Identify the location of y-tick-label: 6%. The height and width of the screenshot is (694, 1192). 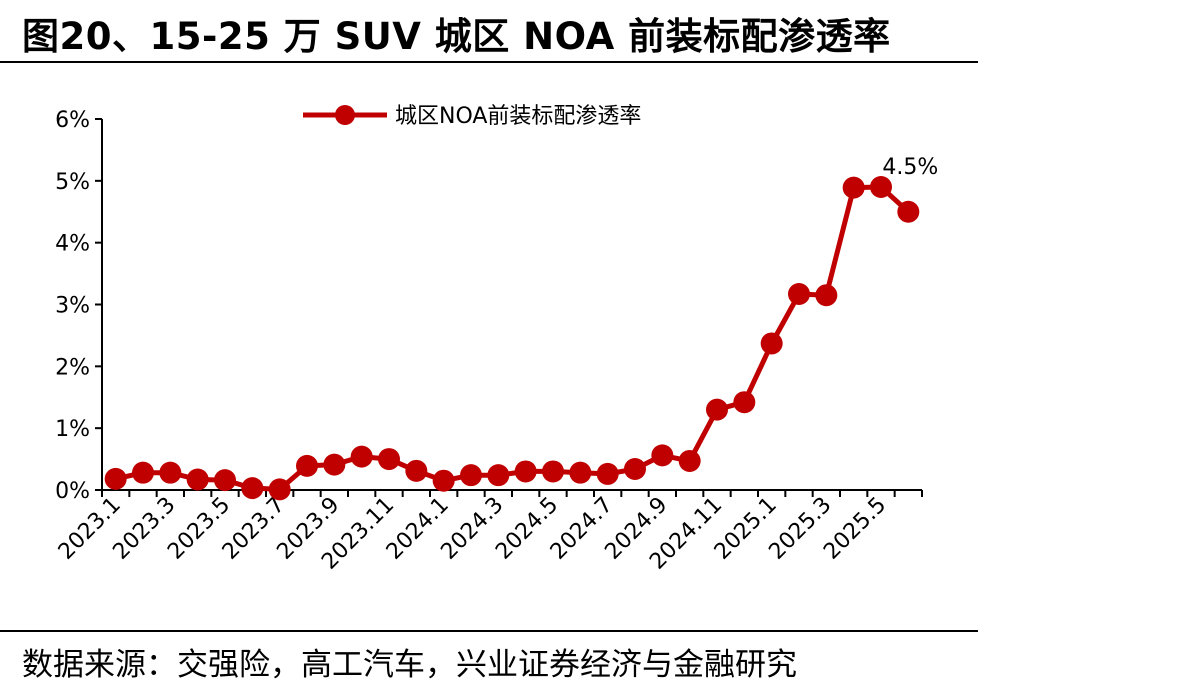
(72, 120).